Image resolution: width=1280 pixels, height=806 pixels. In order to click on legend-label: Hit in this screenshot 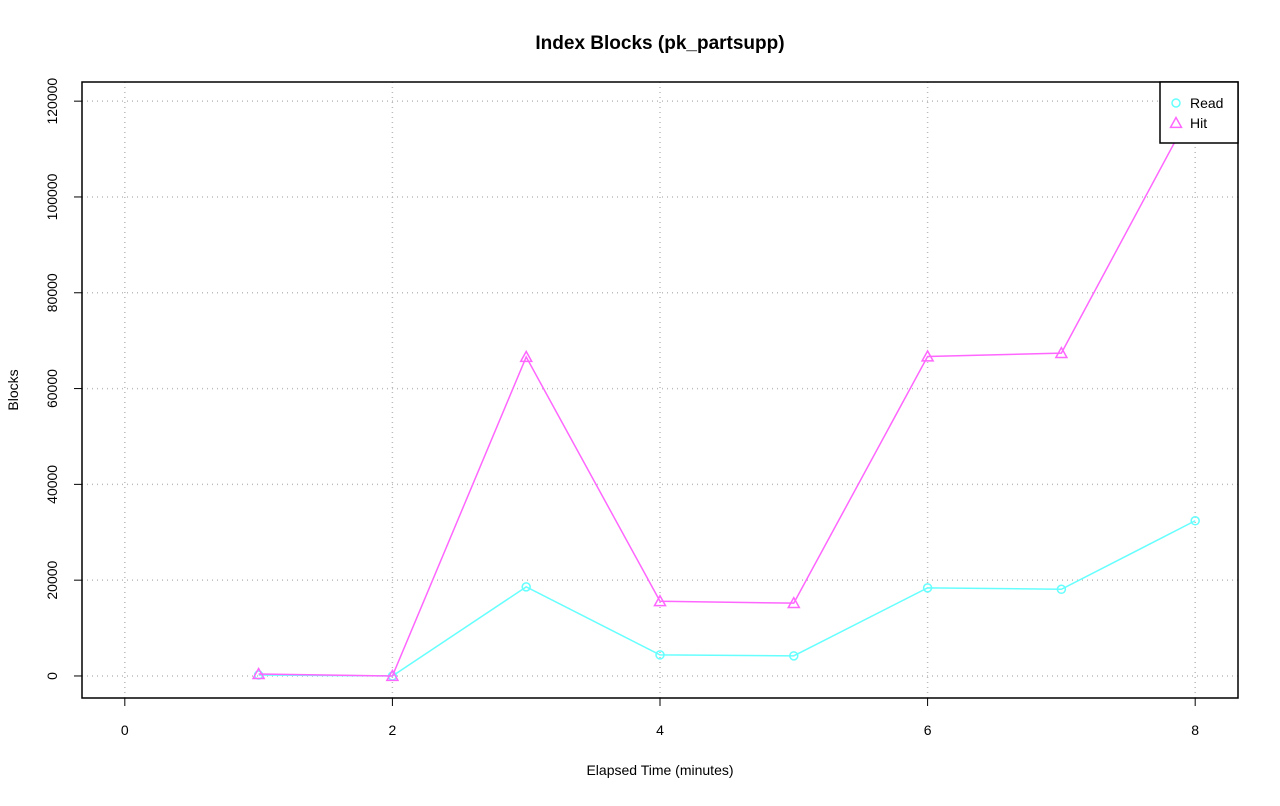, I will do `click(1198, 123)`.